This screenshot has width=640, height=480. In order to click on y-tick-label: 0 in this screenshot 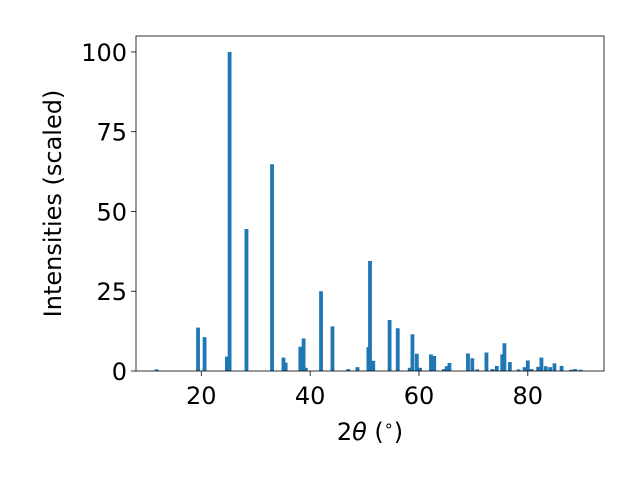, I will do `click(119, 372)`.